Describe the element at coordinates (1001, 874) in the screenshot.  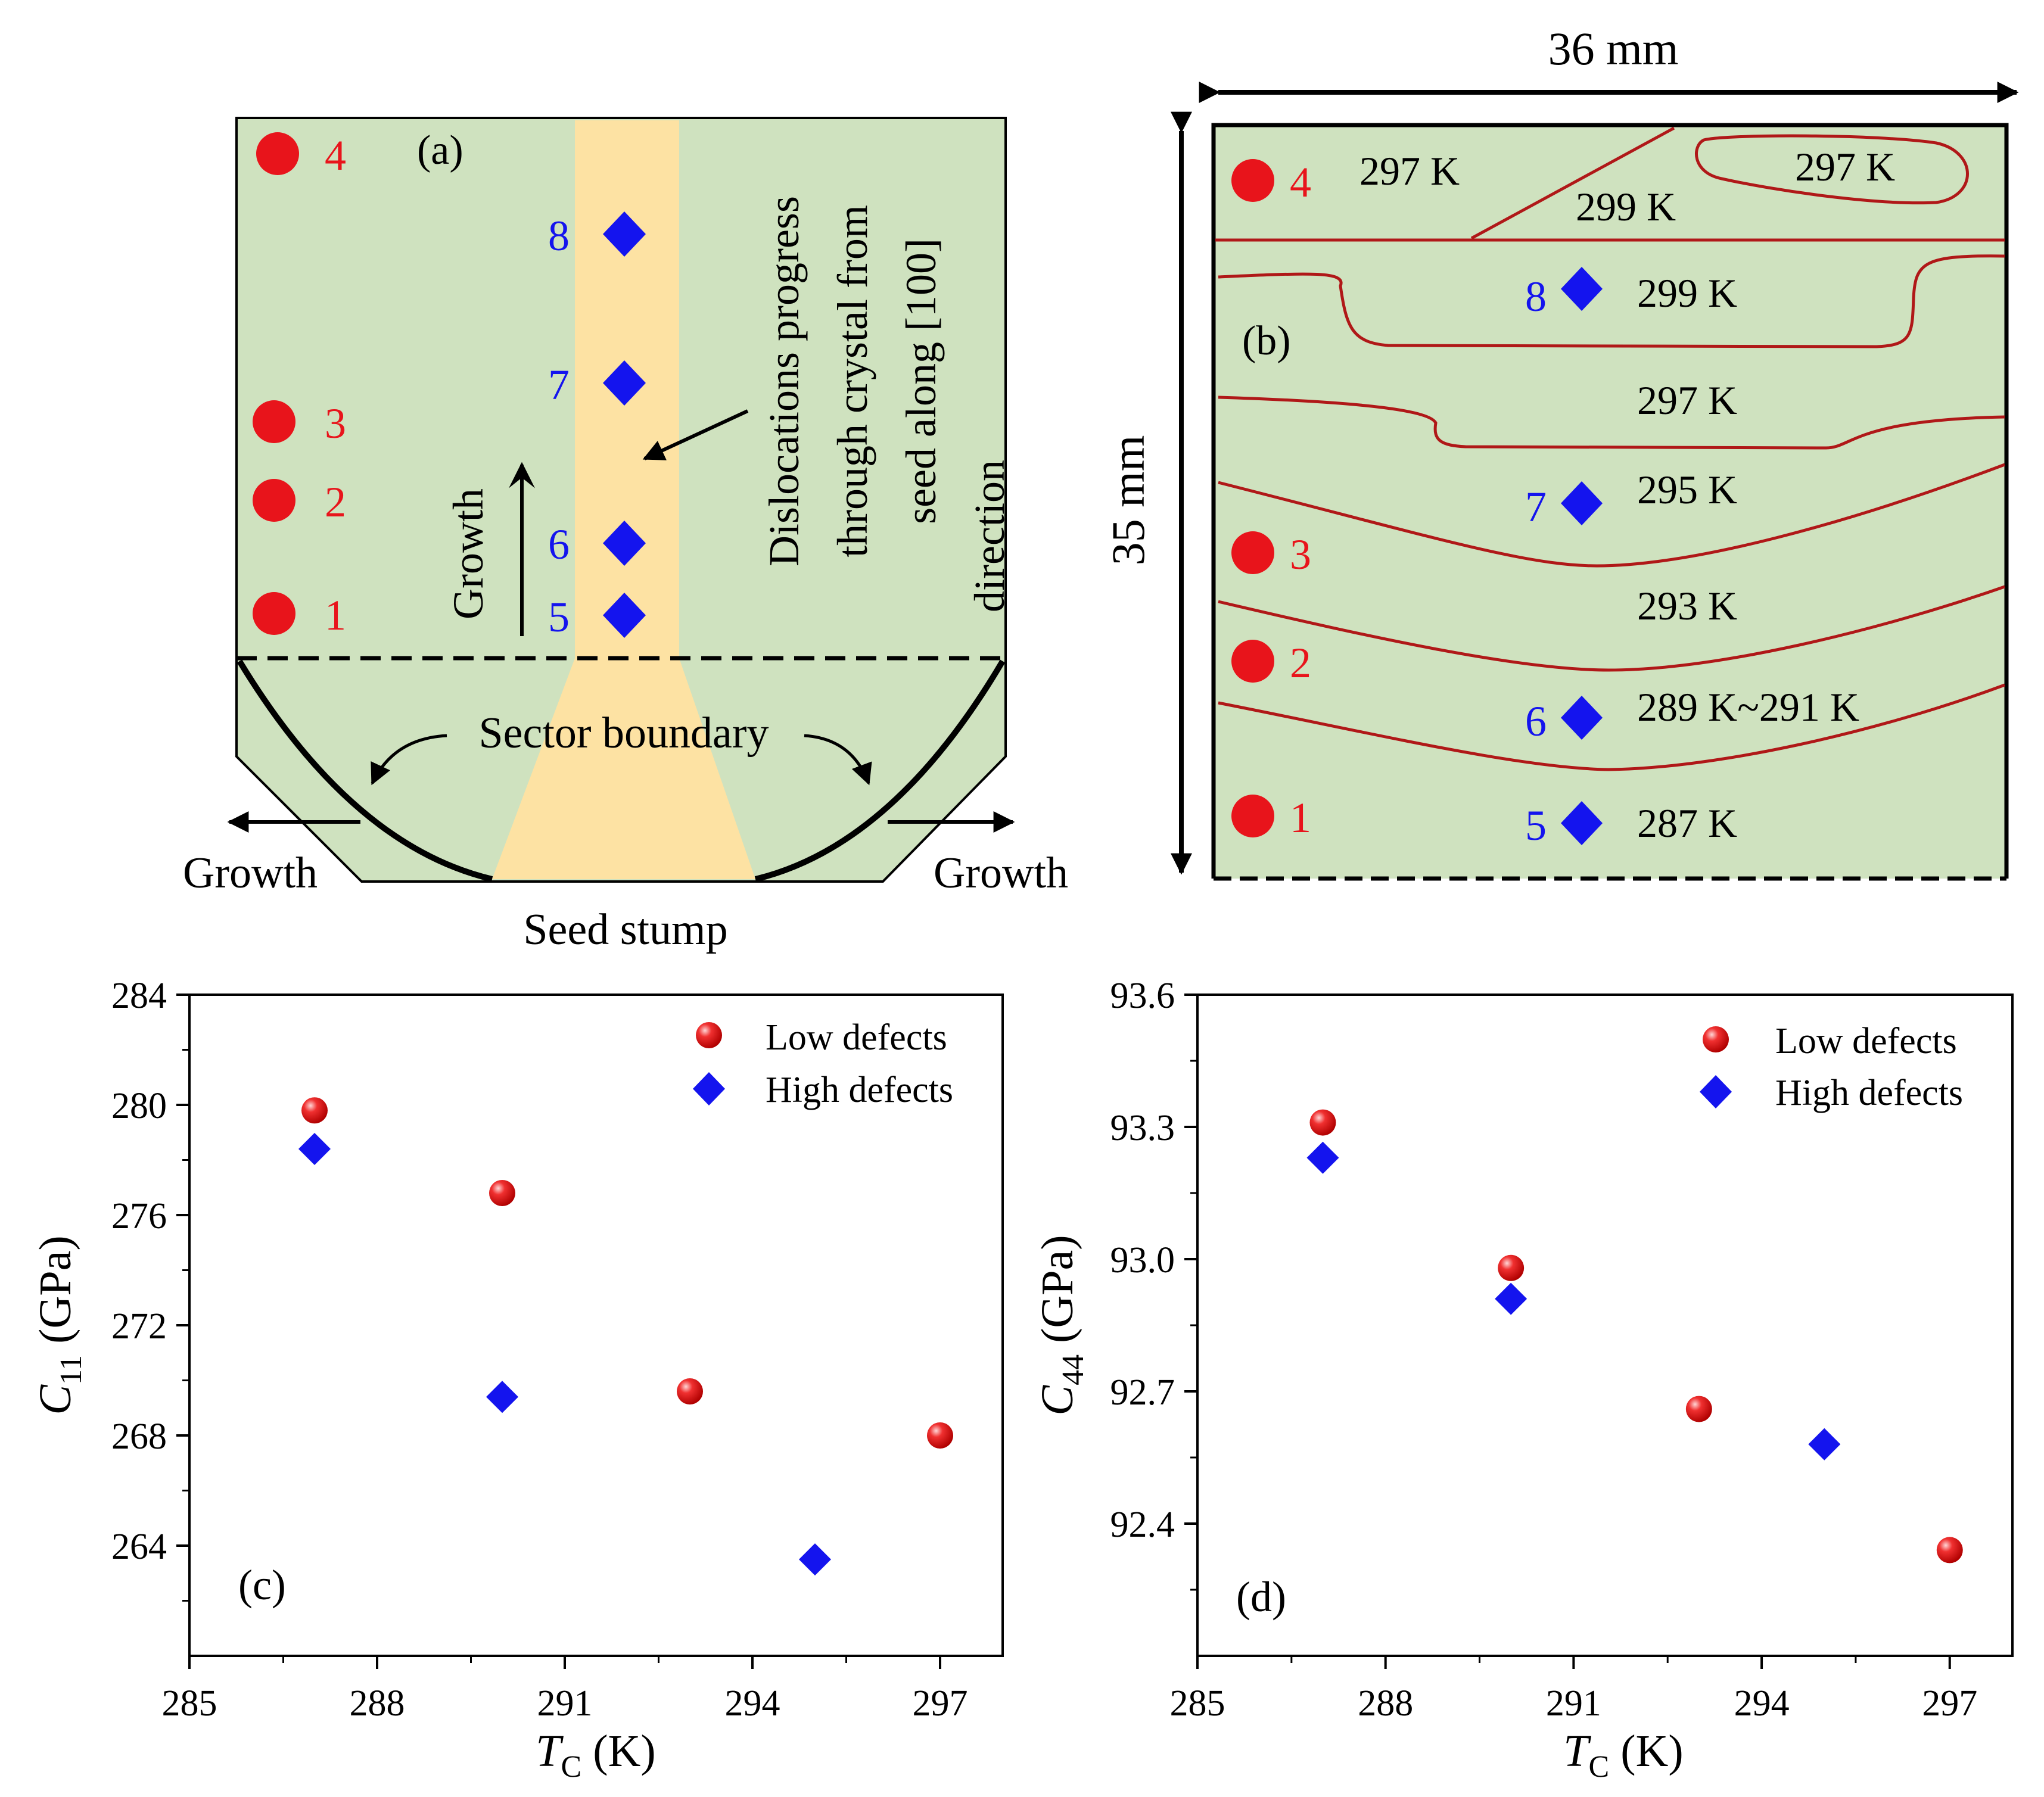
I see `growth-right-label: Growth` at that location.